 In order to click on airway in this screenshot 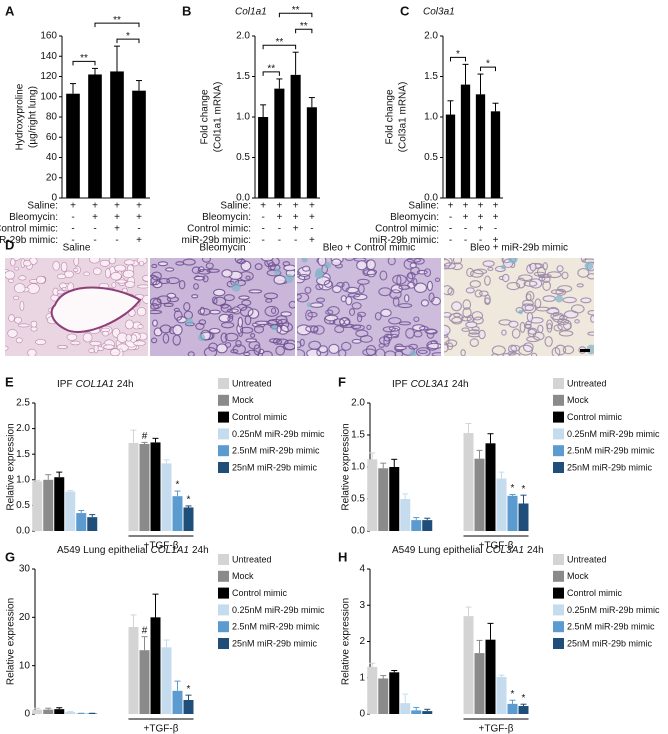, I will do `click(96, 309)`.